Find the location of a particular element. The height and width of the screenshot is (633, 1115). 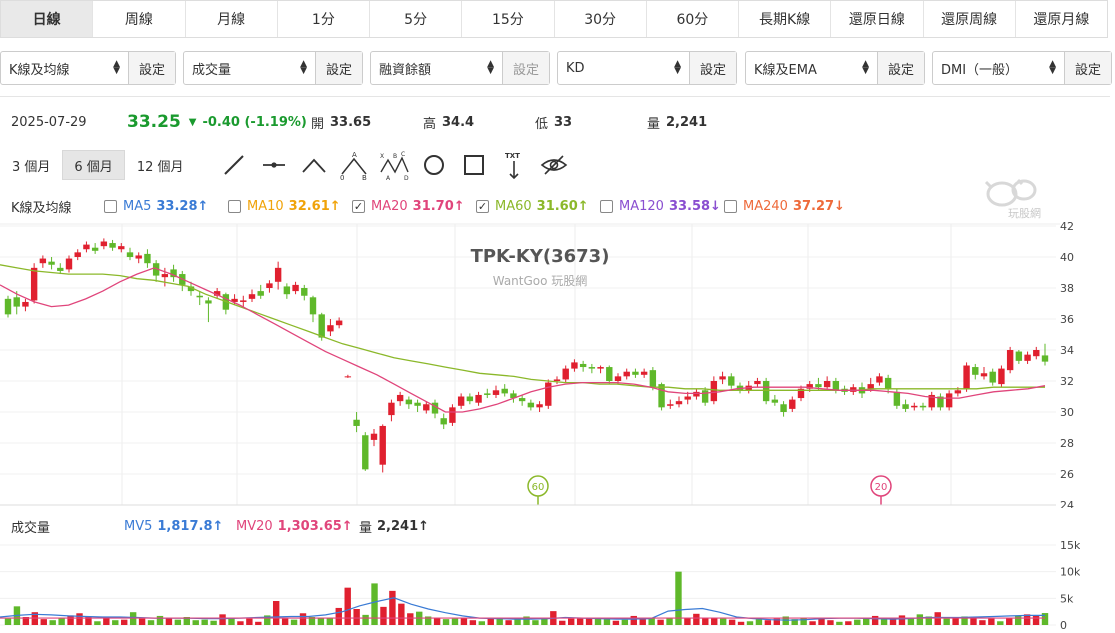

quote-price-group: 33.25 ▼ -0.40 (-1.19%) is located at coordinates (217, 122).